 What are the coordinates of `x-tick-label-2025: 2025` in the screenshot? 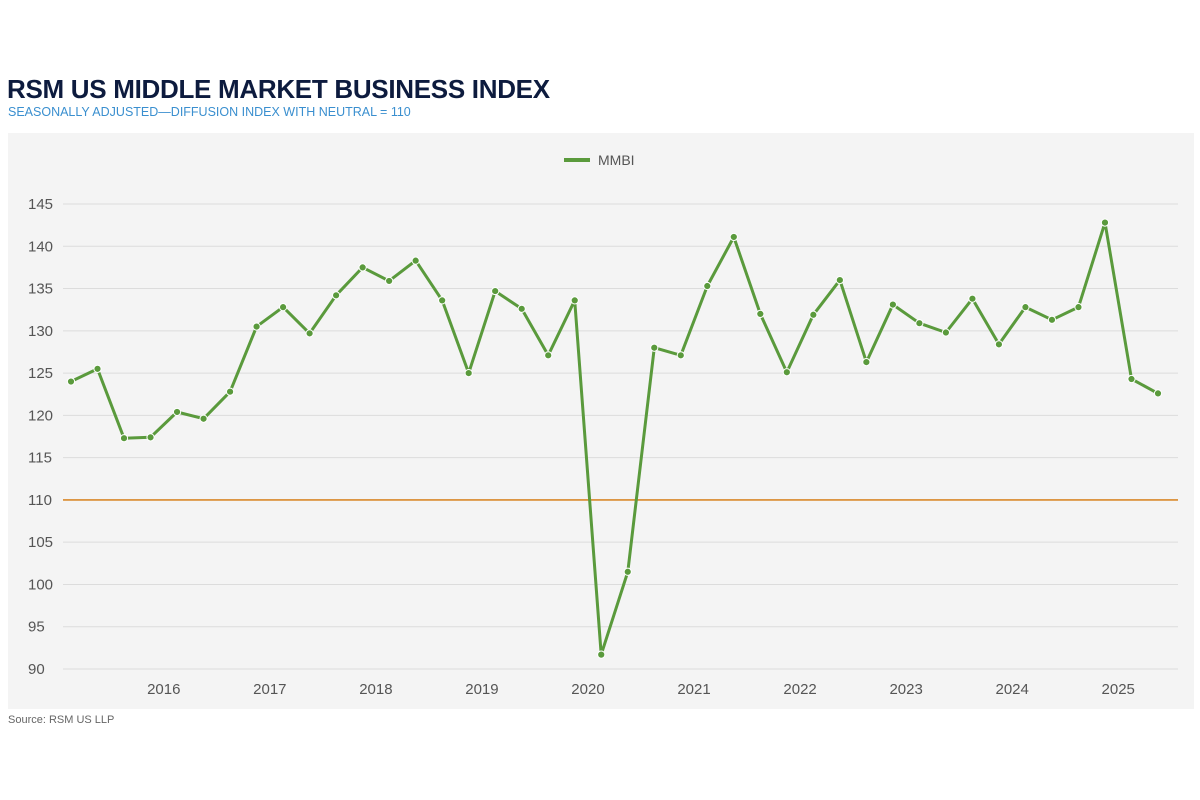 It's located at (1118, 689).